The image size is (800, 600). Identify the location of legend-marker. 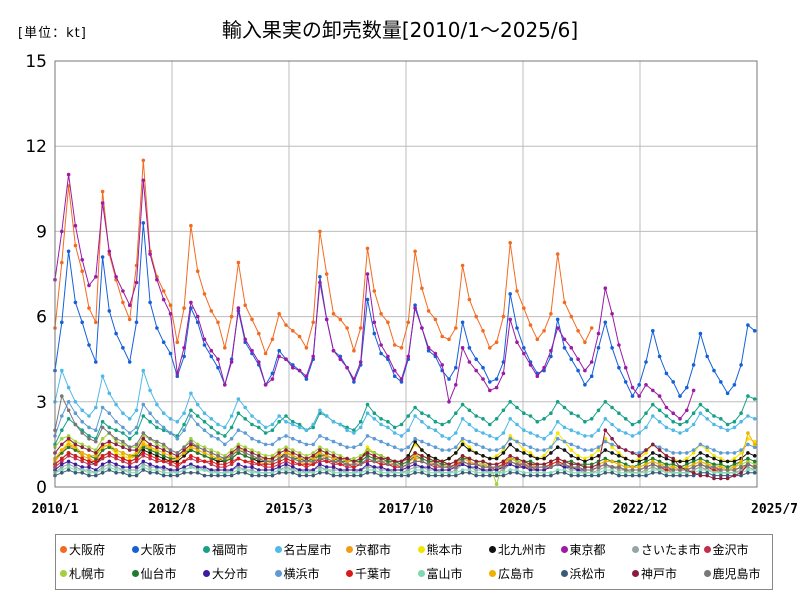
(492, 573).